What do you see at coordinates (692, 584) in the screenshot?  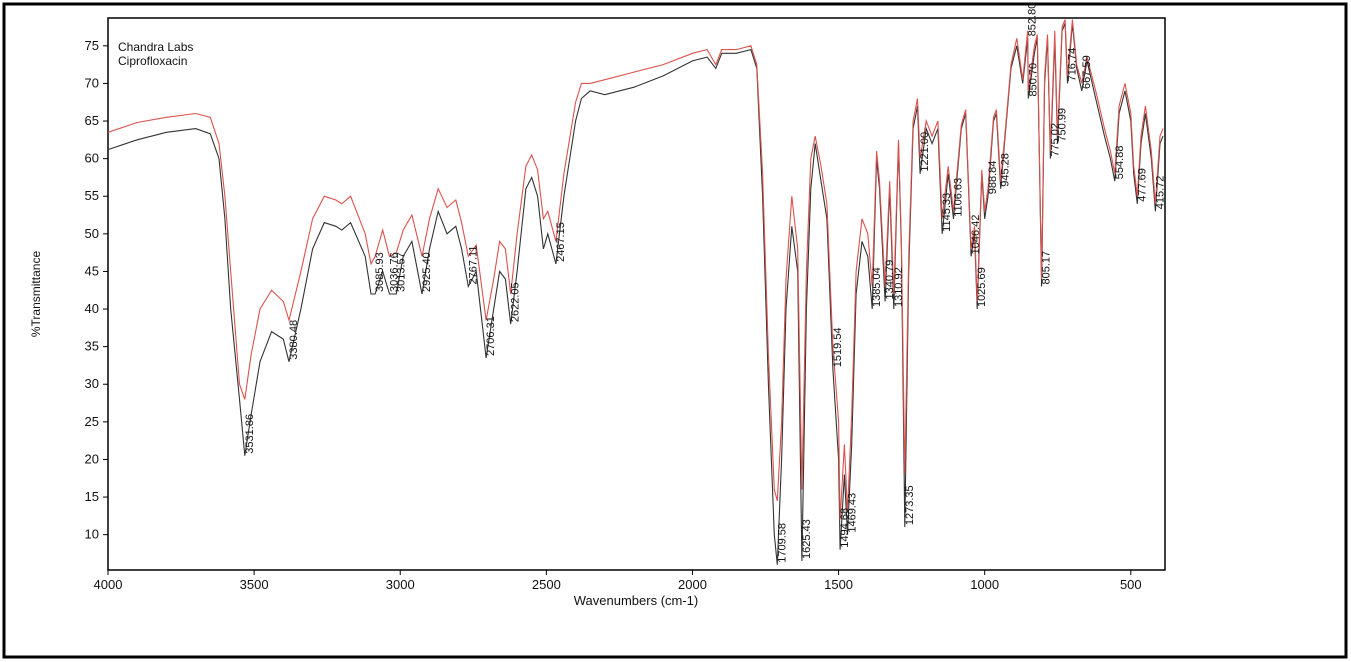 I see `x-tick-label: 2000` at bounding box center [692, 584].